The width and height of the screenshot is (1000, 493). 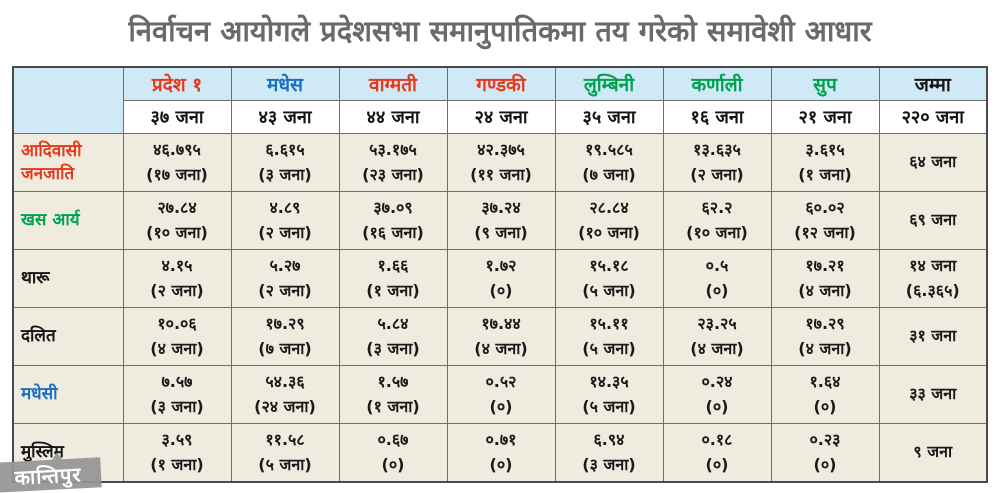 What do you see at coordinates (933, 220) in the screenshot?
I see `cell-value: ६९ जना` at bounding box center [933, 220].